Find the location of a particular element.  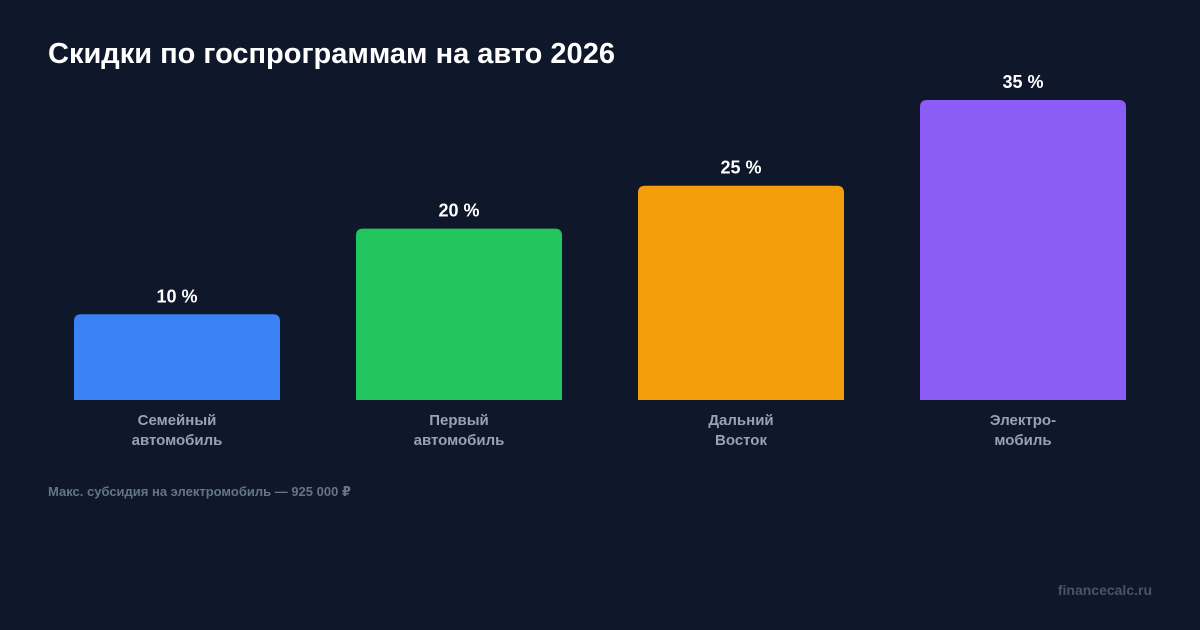

category-label-3-line-2: Восток is located at coordinates (741, 440).